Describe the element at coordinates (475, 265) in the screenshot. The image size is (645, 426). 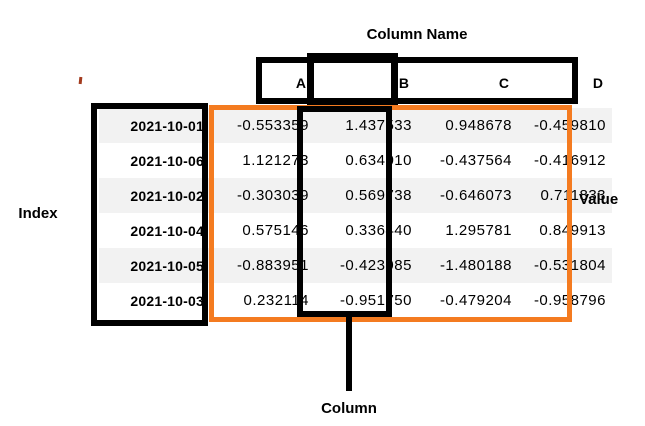
I see `df-cell: -1.480188` at that location.